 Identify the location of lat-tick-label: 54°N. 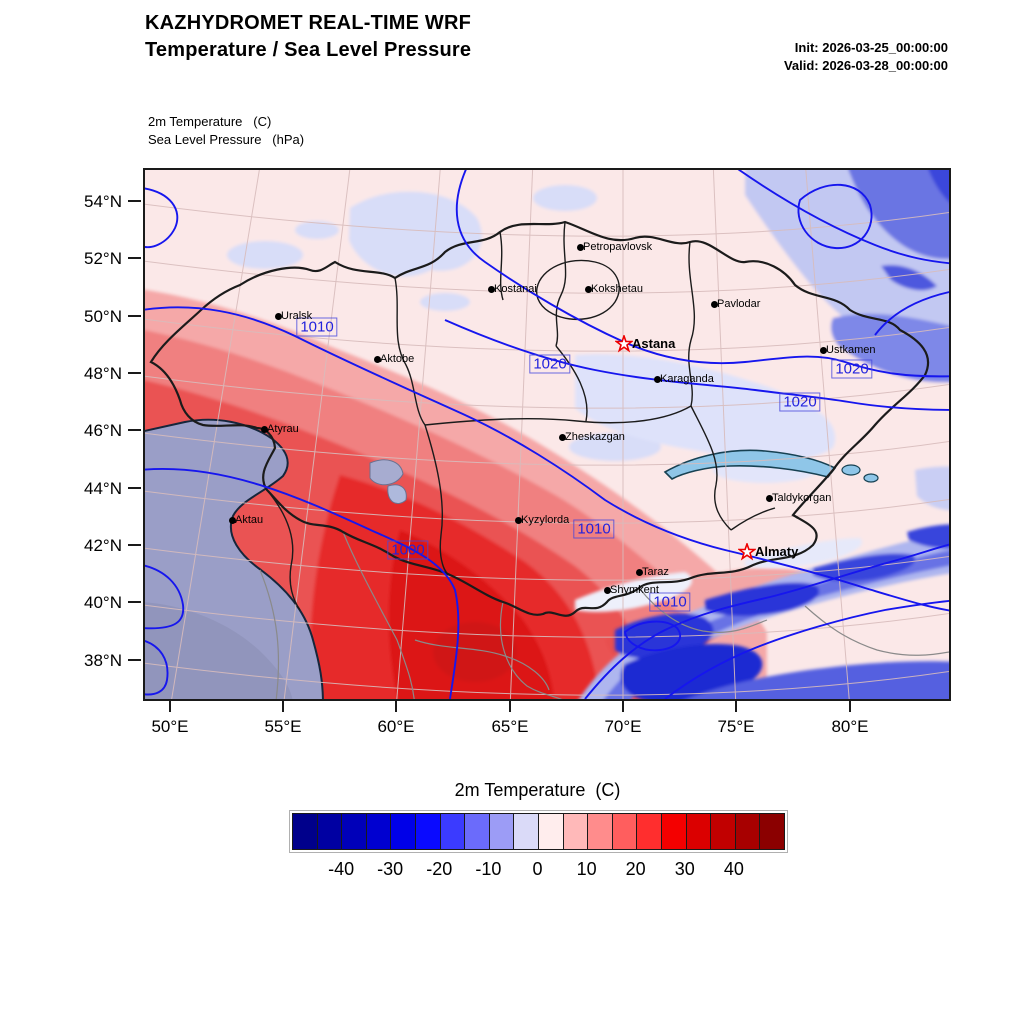
(103, 201).